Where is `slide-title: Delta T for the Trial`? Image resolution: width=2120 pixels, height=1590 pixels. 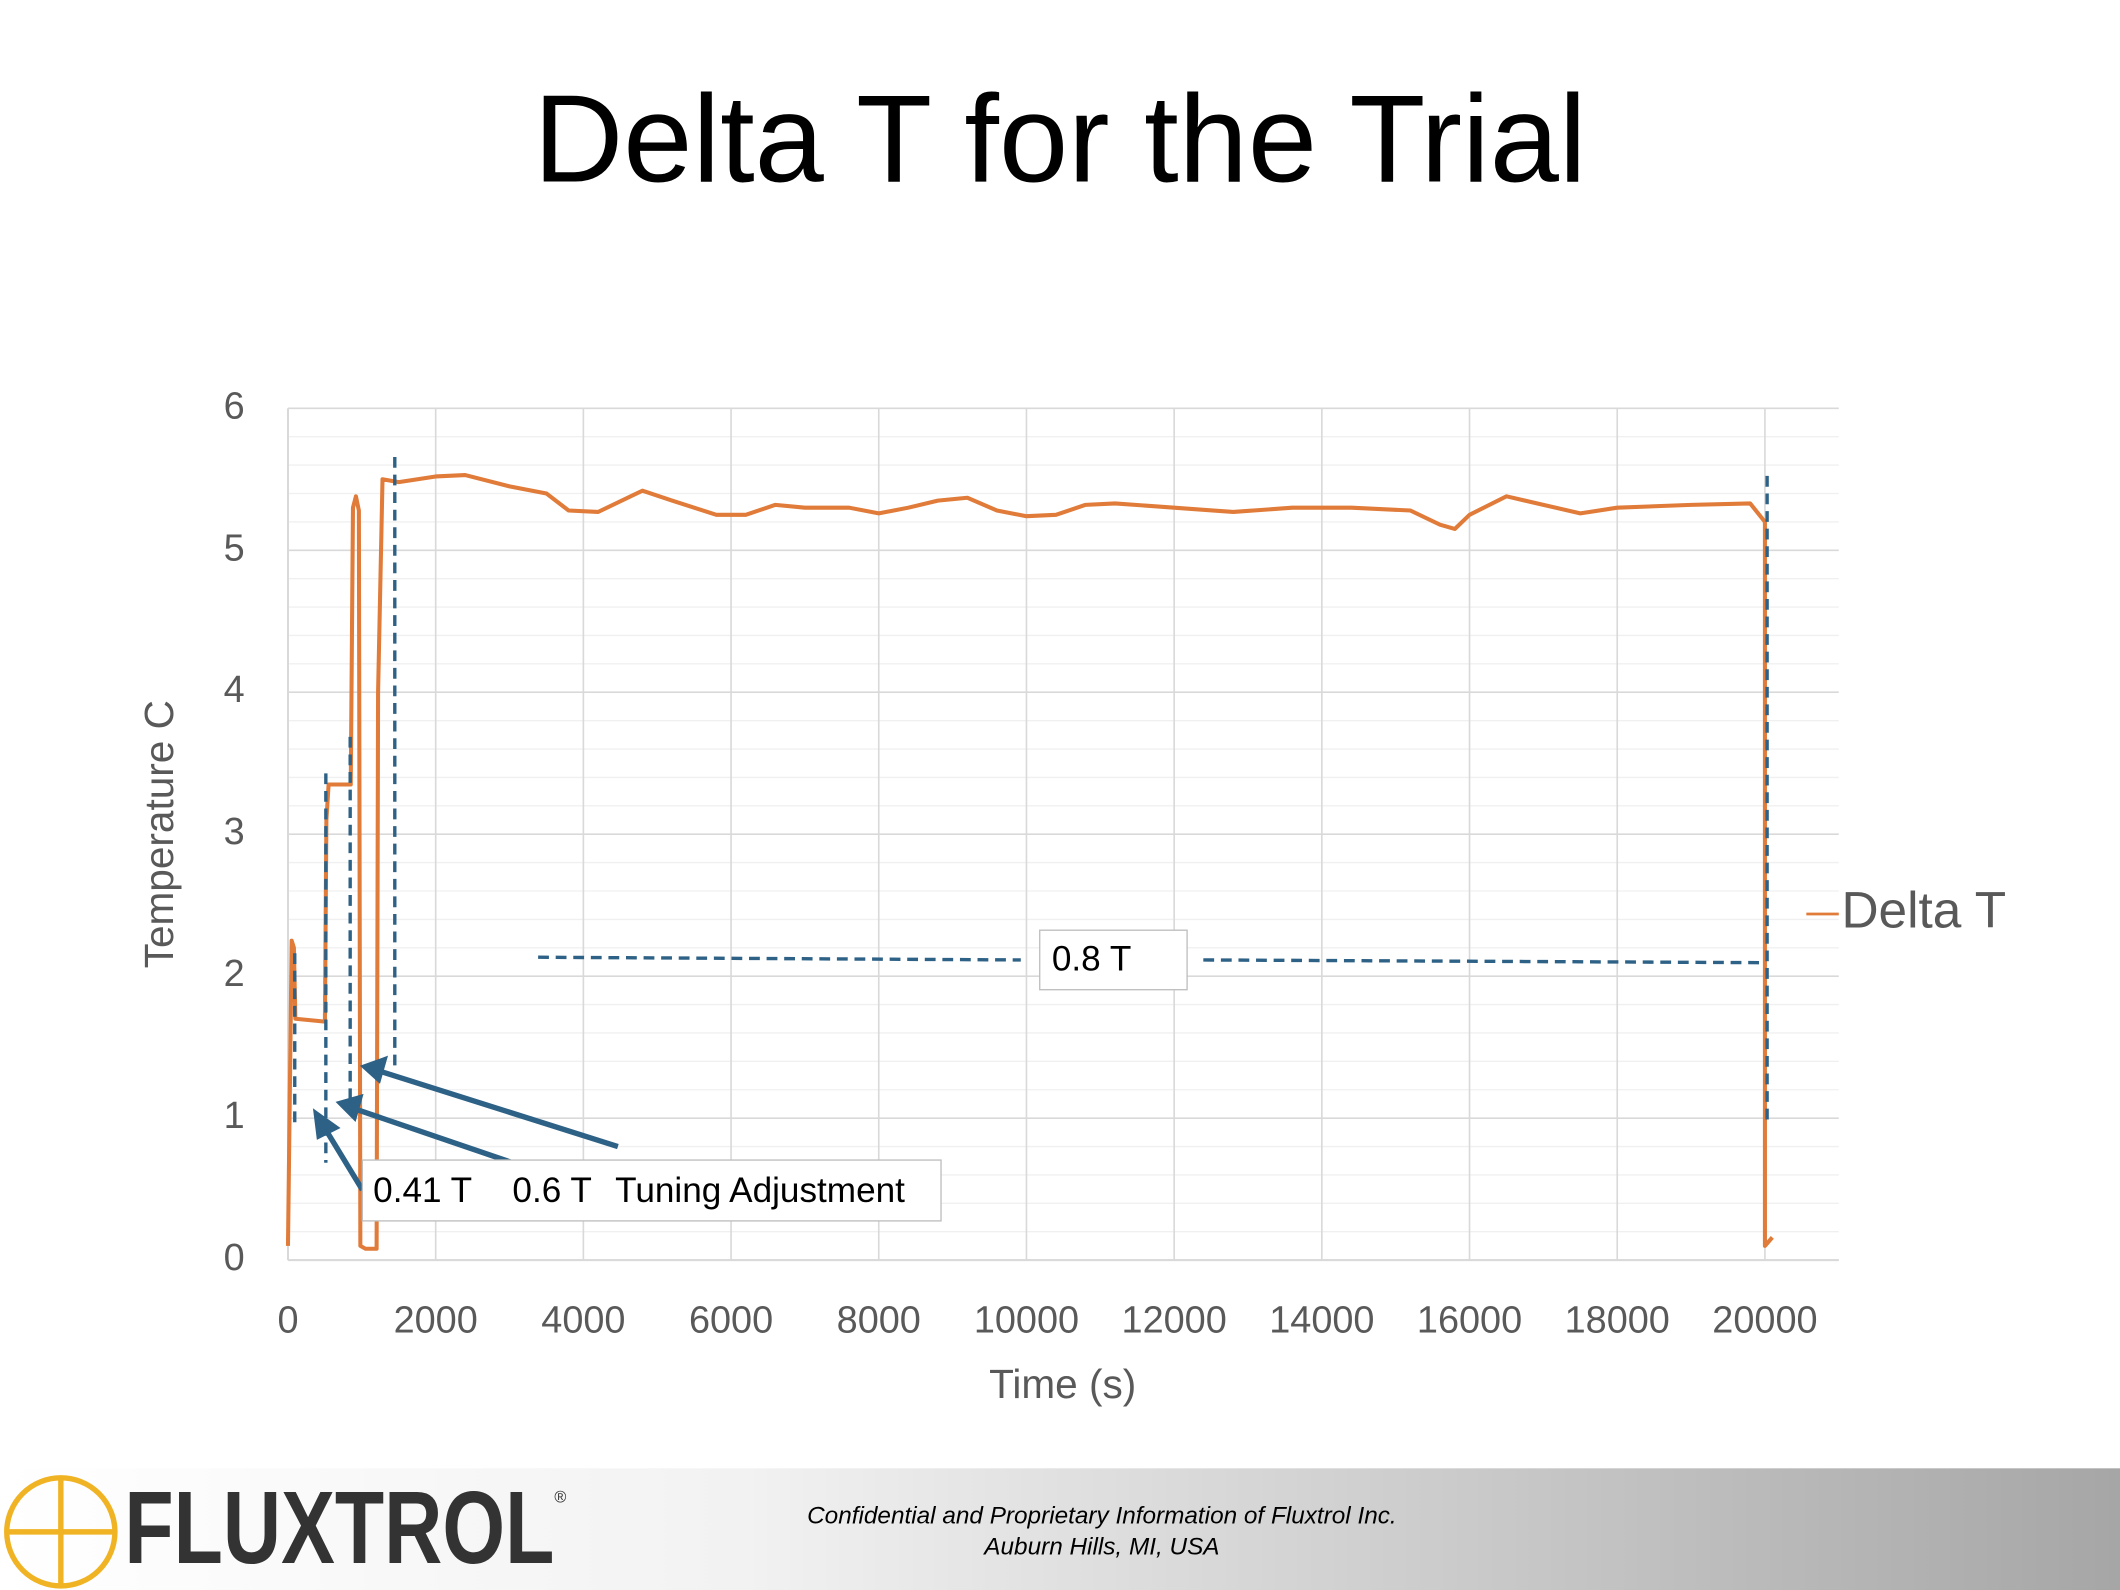 slide-title: Delta T for the Trial is located at coordinates (1059, 139).